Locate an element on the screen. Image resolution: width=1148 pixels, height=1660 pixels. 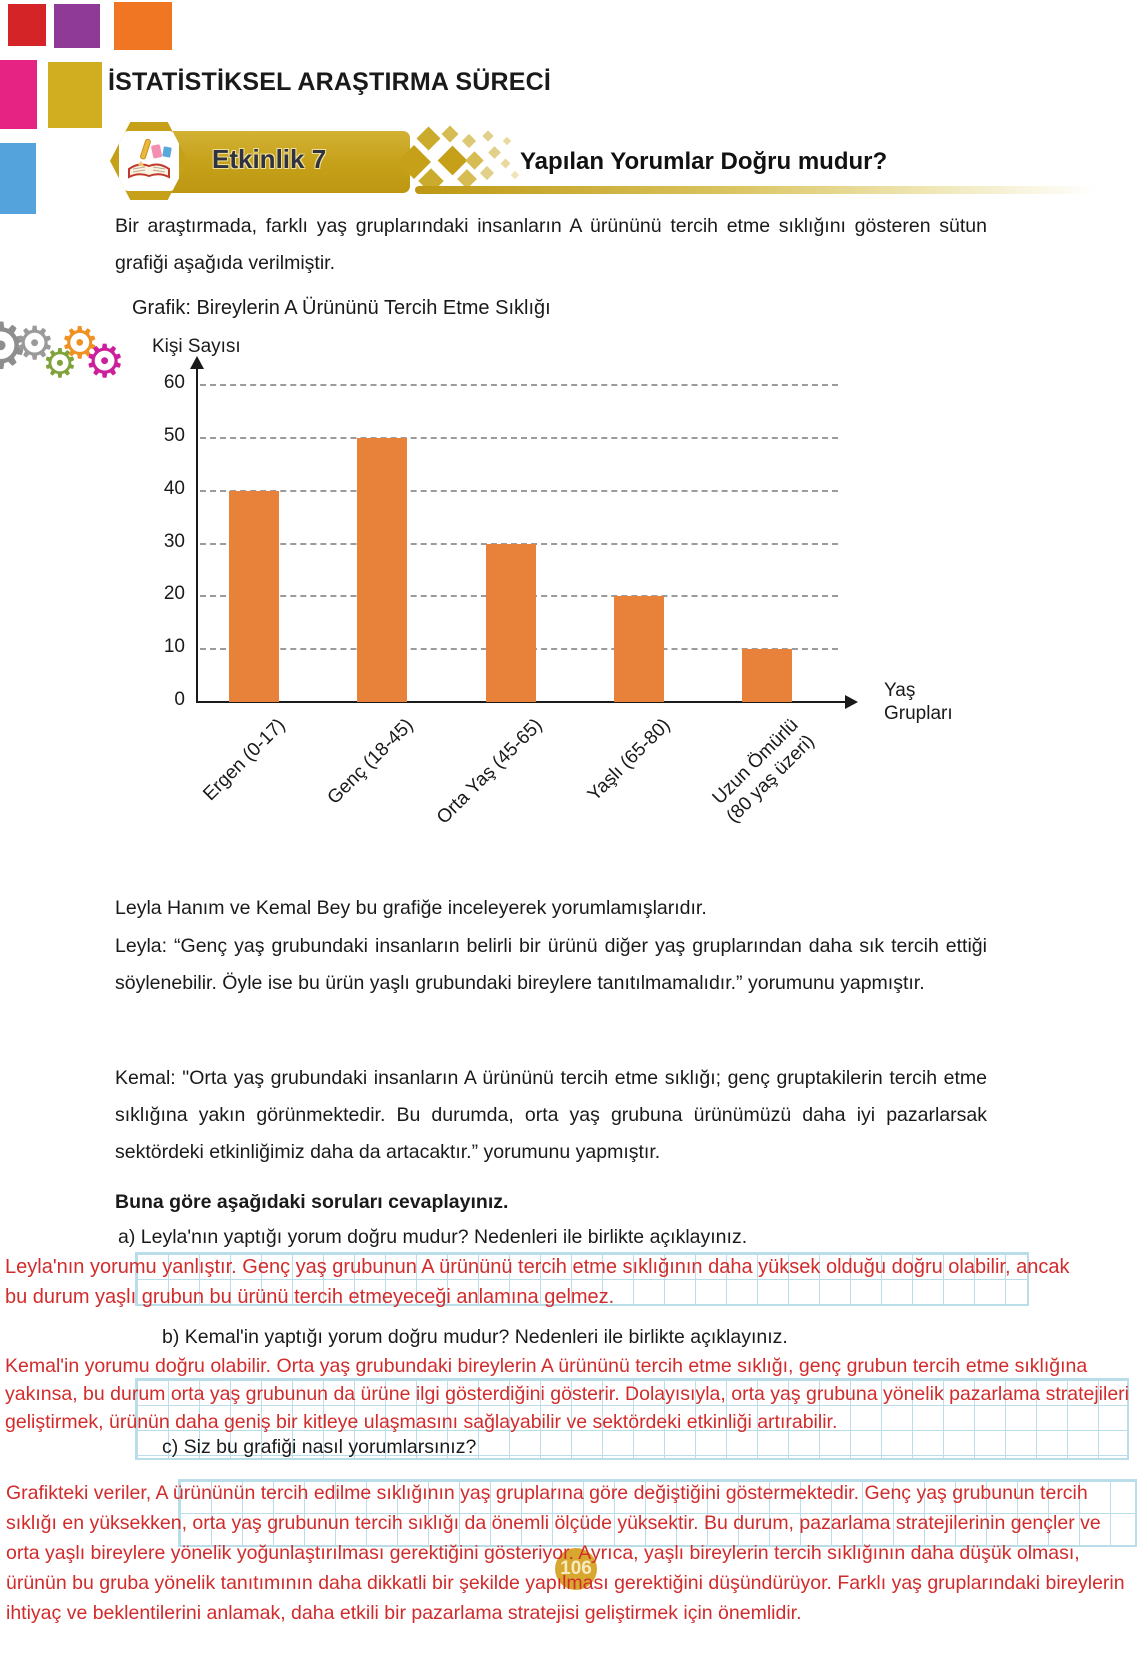
question-c: c) Siz bu grafiği nasıl yorumlarsınız? is located at coordinates (319, 1447).